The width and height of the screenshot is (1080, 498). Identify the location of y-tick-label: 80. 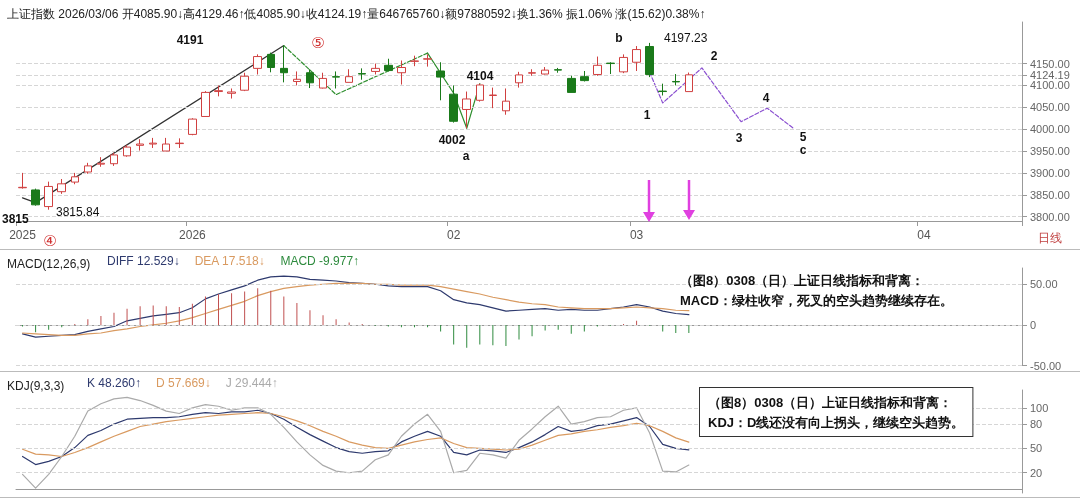
(1036, 424).